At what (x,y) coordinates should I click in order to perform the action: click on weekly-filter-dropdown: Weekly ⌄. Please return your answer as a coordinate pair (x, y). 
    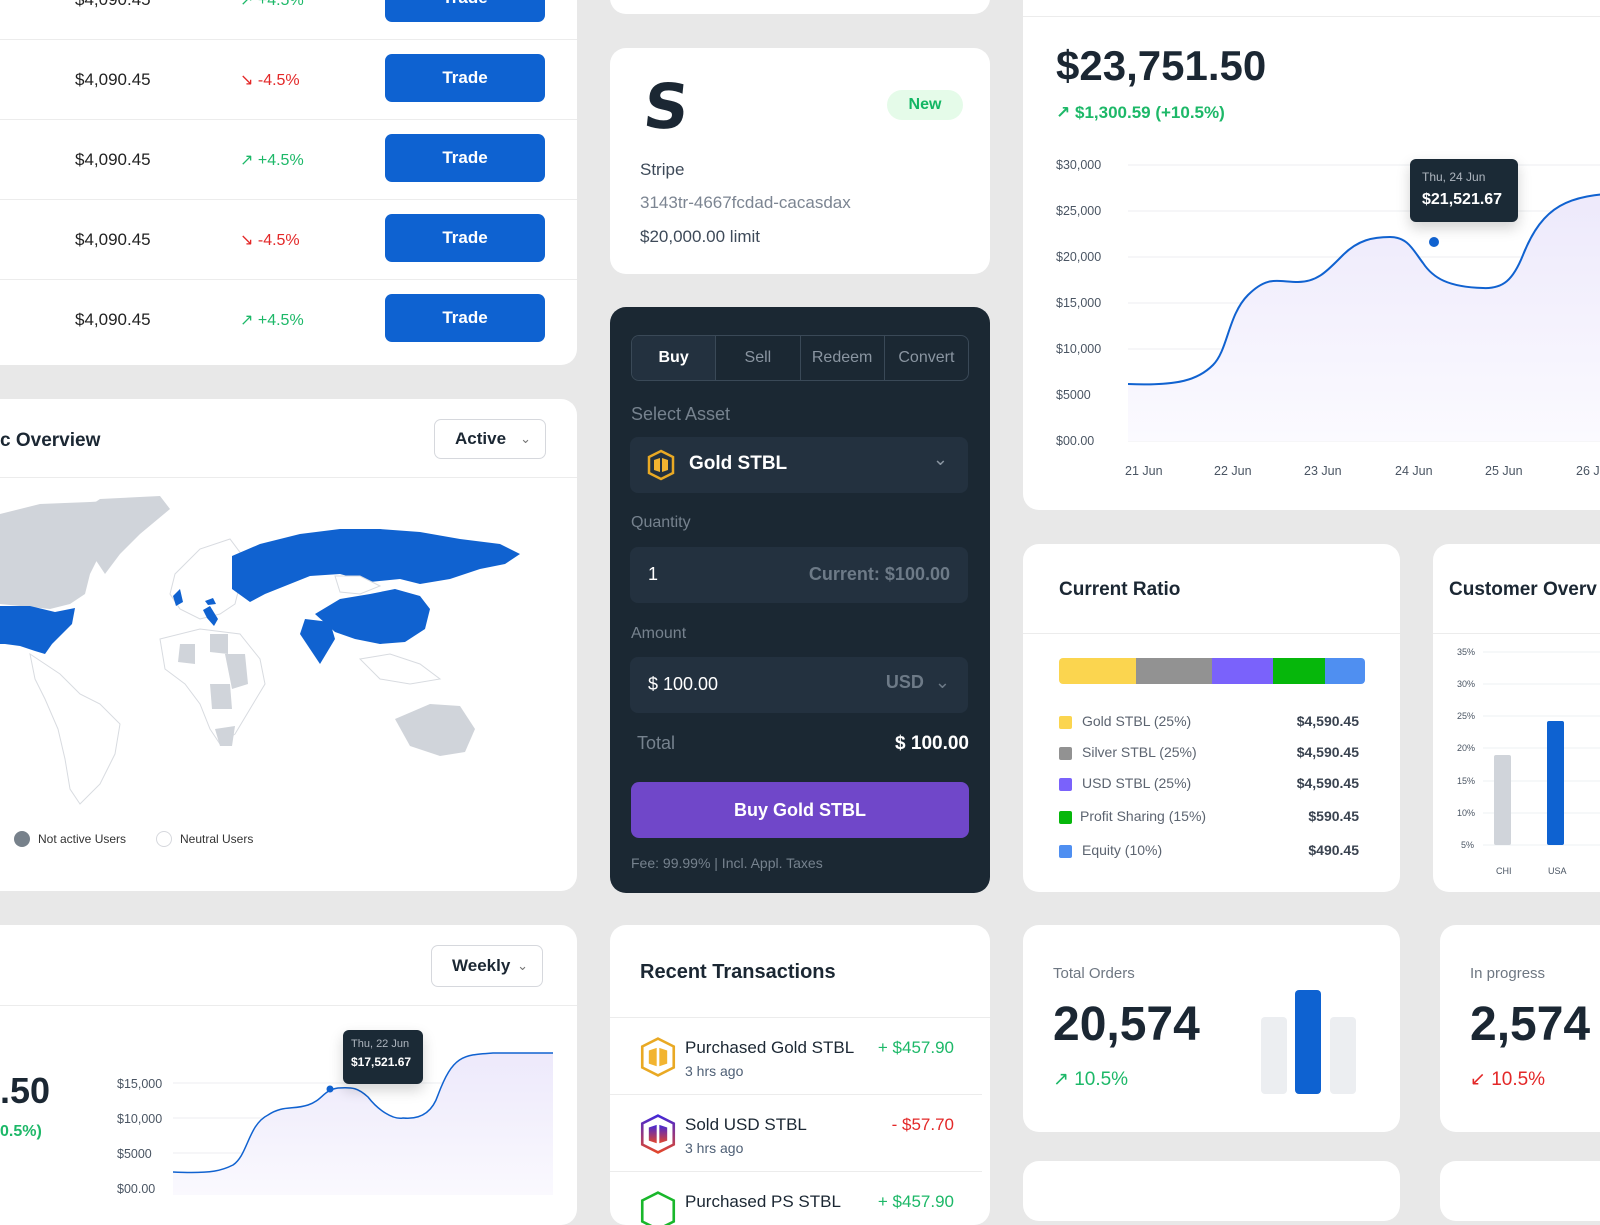
    Looking at the image, I should click on (487, 966).